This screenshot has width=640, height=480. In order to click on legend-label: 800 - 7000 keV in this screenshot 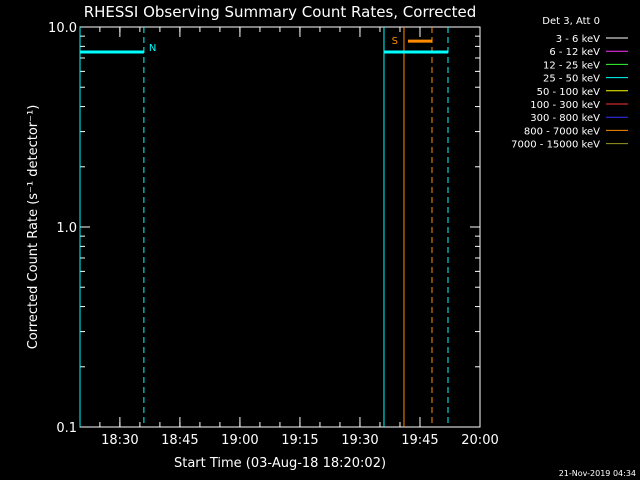, I will do `click(562, 131)`.